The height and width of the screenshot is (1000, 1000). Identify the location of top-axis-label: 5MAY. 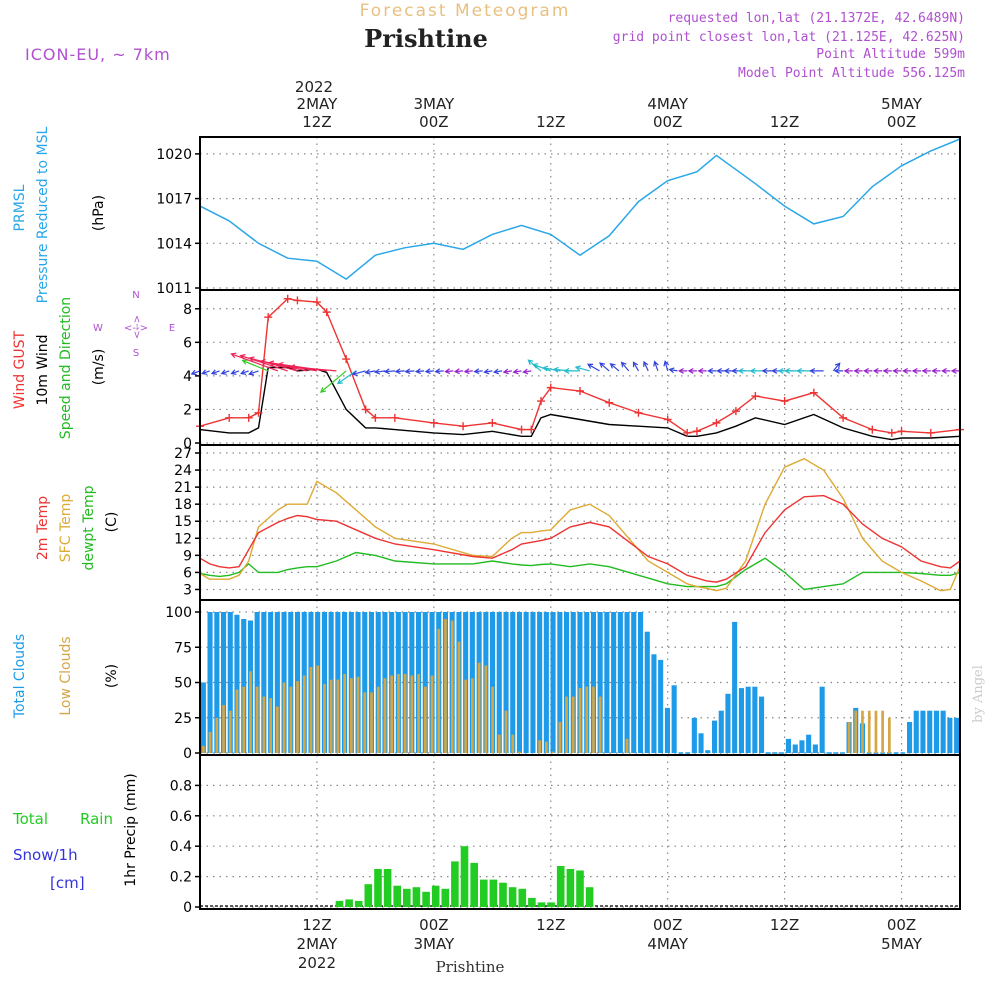
(902, 104).